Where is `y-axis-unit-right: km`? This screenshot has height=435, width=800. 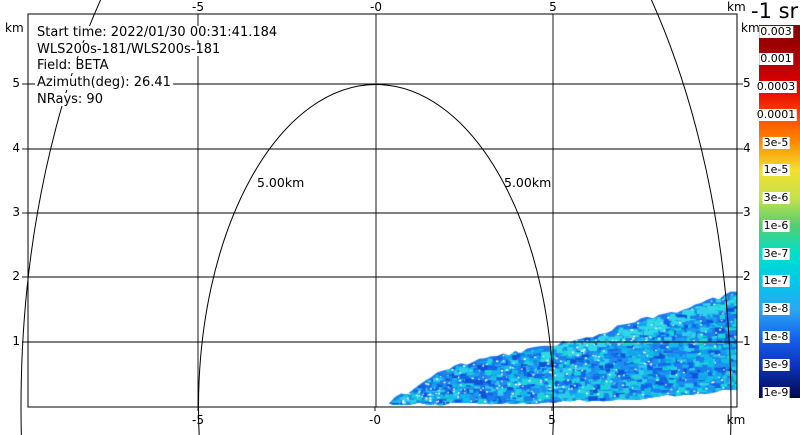
y-axis-unit-right: km is located at coordinates (750, 28).